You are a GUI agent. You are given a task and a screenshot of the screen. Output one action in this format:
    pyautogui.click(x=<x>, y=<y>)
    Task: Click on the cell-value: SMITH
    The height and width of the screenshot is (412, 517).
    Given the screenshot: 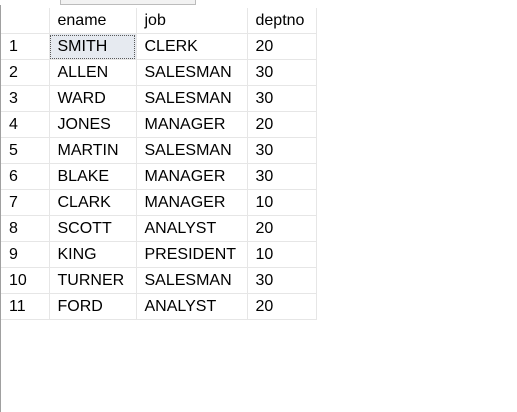 What is the action you would take?
    pyautogui.click(x=82, y=46)
    